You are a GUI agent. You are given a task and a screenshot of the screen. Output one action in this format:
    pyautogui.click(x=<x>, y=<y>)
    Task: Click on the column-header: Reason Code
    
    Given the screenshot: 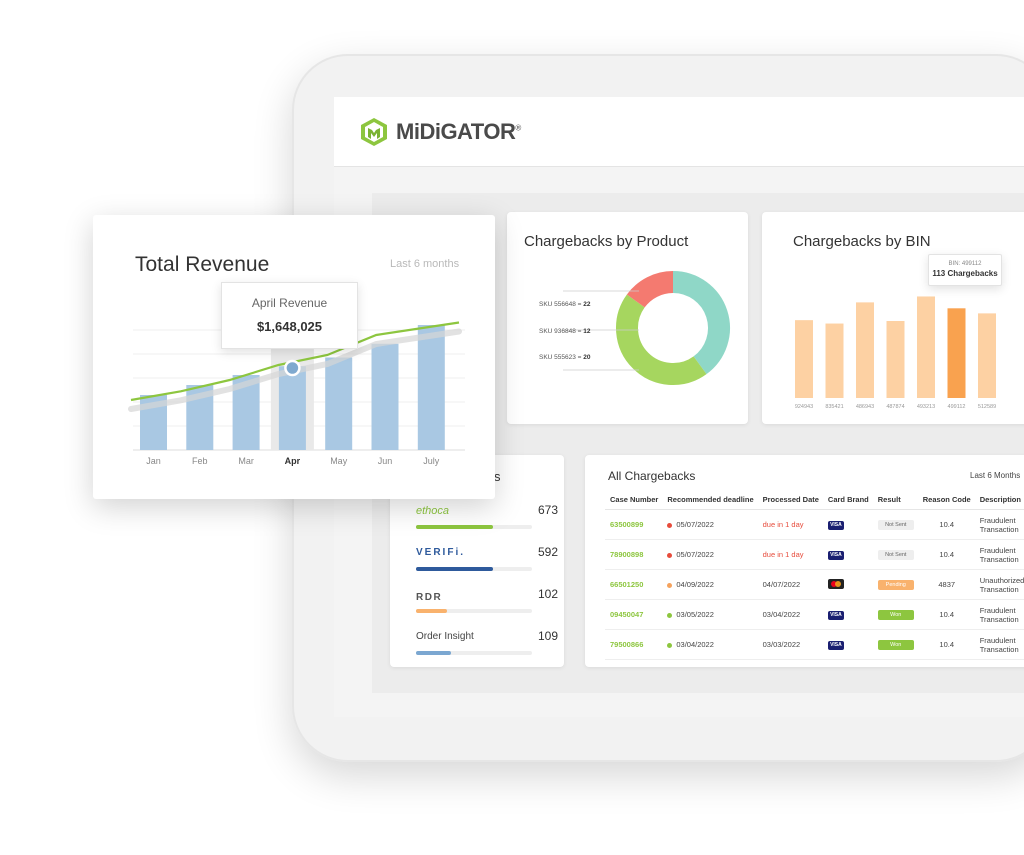 What is the action you would take?
    pyautogui.click(x=946, y=500)
    